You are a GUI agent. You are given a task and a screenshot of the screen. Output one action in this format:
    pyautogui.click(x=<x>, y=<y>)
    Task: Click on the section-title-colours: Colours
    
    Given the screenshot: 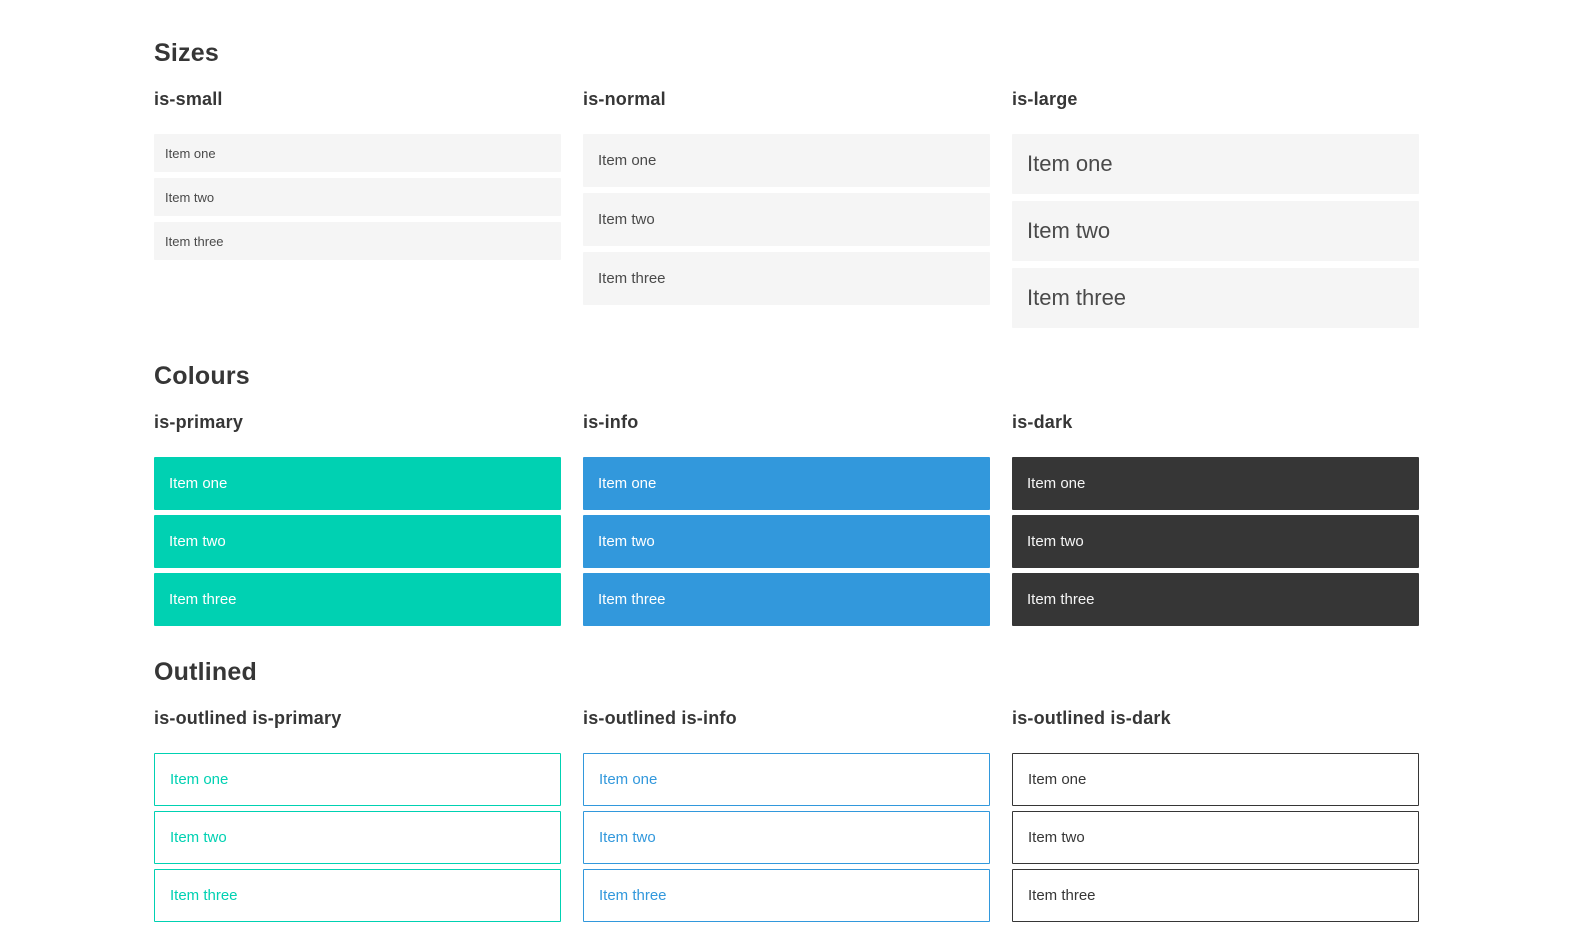 What is the action you would take?
    pyautogui.click(x=202, y=376)
    